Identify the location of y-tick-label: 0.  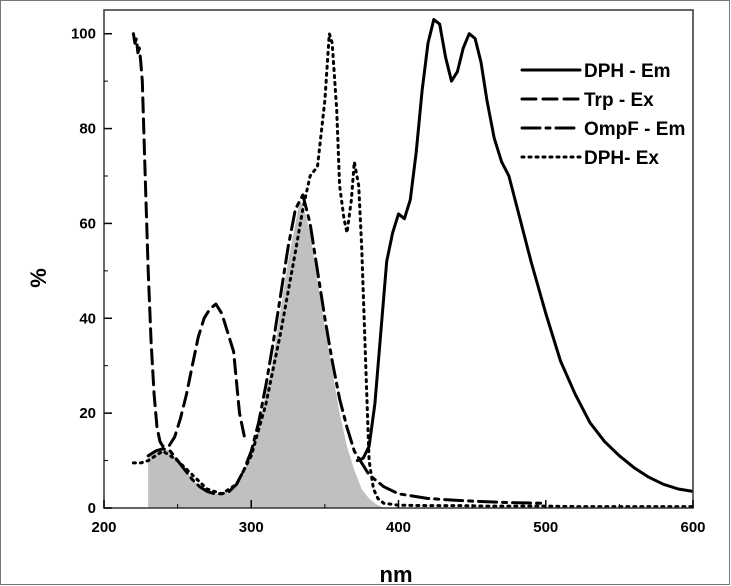
(92, 508).